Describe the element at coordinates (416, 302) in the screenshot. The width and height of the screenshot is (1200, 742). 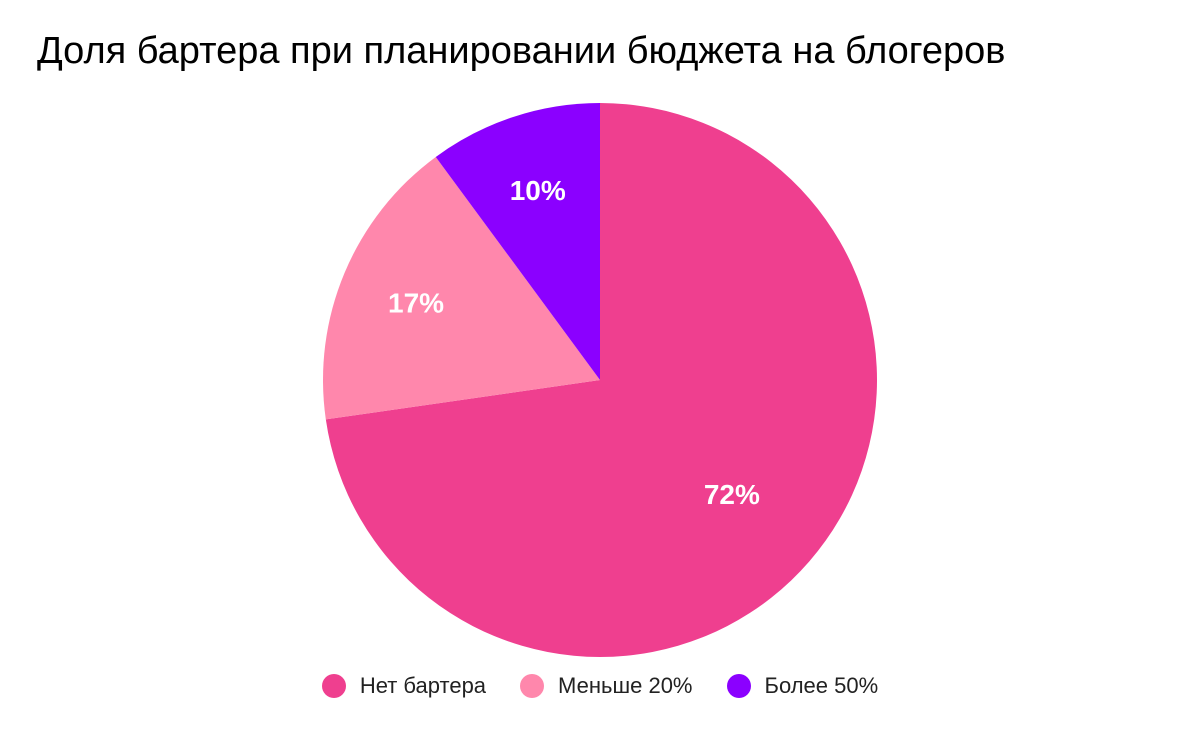
I see `pie-slice-label: 17%` at that location.